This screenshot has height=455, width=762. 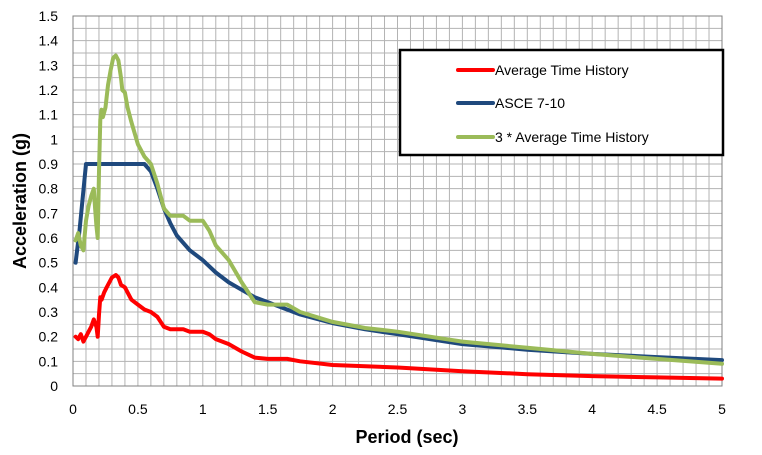 I want to click on x-axis-ticks: 0 0.5 1 1.5 2 2.5 3 3.5 4 4.5 5, so click(x=397, y=409).